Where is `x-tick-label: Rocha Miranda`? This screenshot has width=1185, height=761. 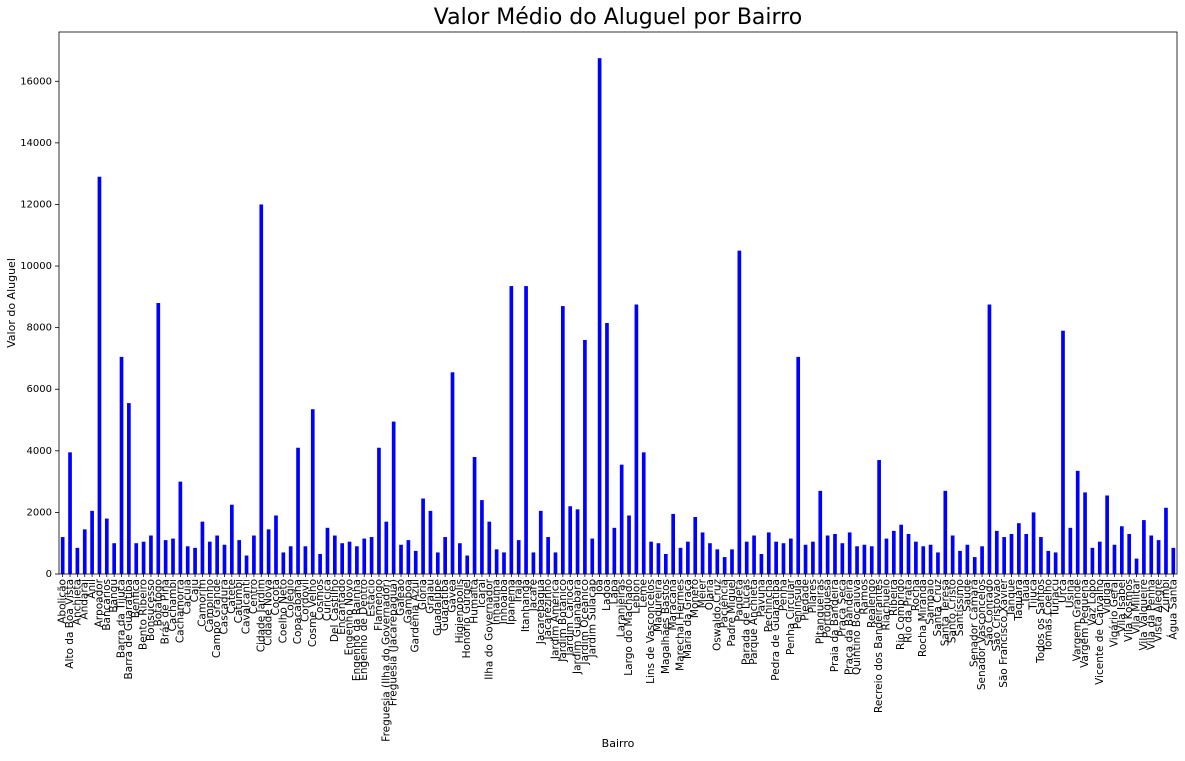
x-tick-label: Rocha Miranda is located at coordinates (923, 618).